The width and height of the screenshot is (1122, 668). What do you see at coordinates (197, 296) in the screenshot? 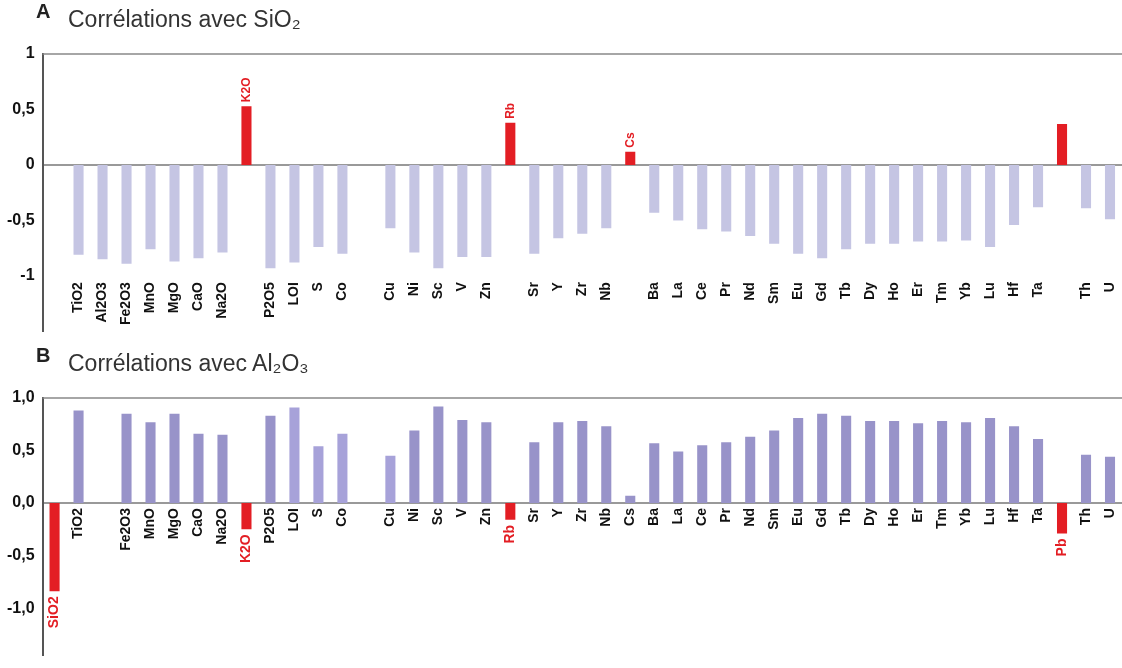
I see `x-tick-label: CaO` at bounding box center [197, 296].